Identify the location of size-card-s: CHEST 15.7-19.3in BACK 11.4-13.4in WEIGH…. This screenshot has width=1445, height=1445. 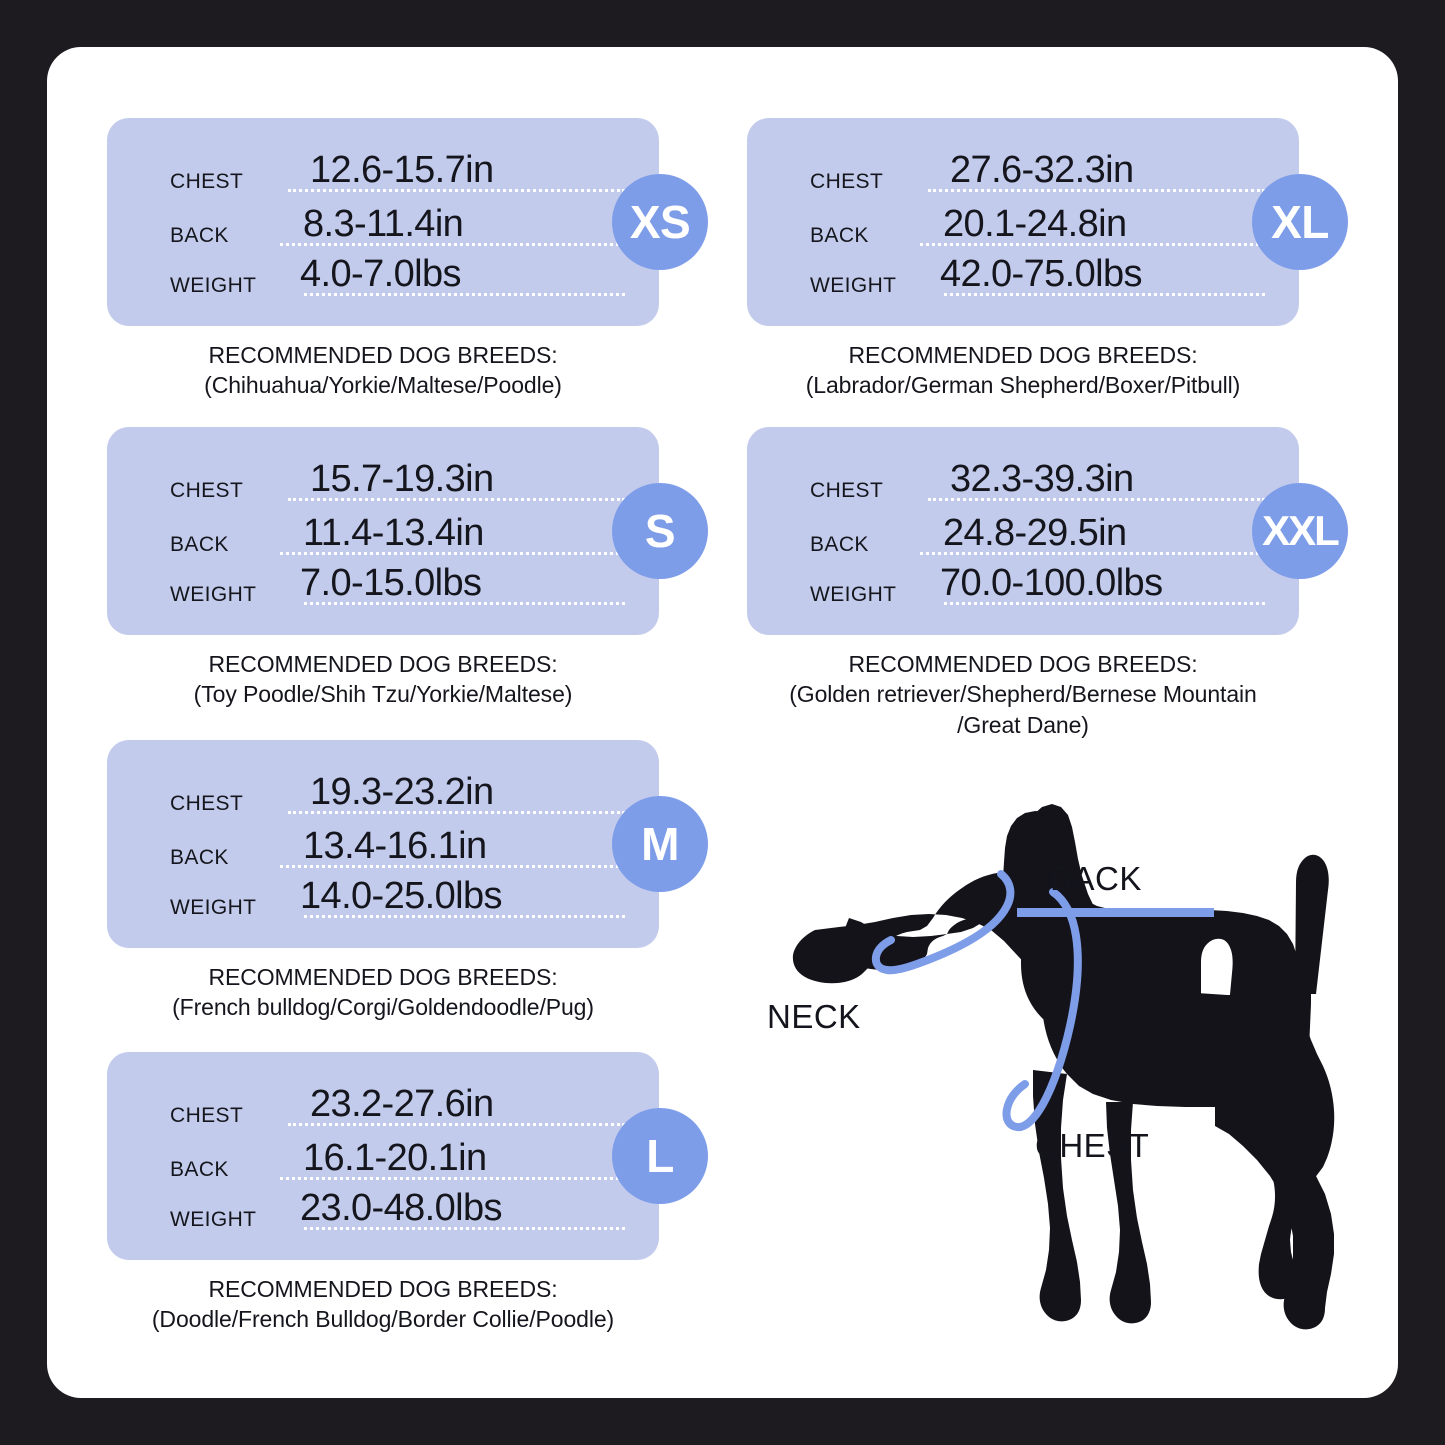
(407, 531).